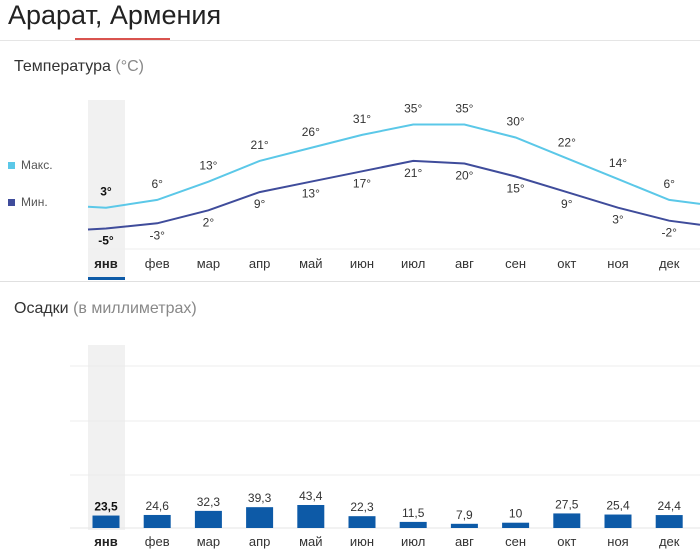  I want to click on temp-series-line-max, so click(393, 166).